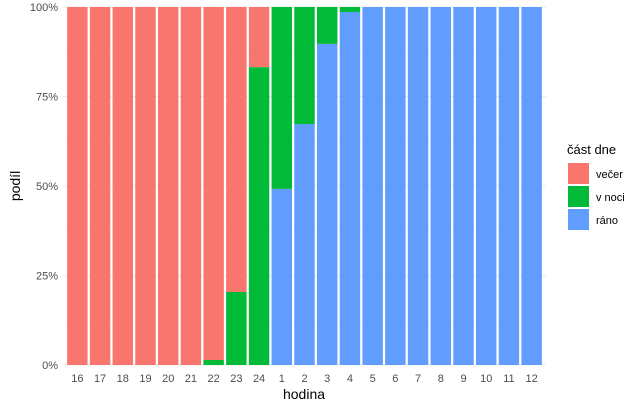 The height and width of the screenshot is (414, 643). What do you see at coordinates (145, 379) in the screenshot?
I see `x-tick-label: 19` at bounding box center [145, 379].